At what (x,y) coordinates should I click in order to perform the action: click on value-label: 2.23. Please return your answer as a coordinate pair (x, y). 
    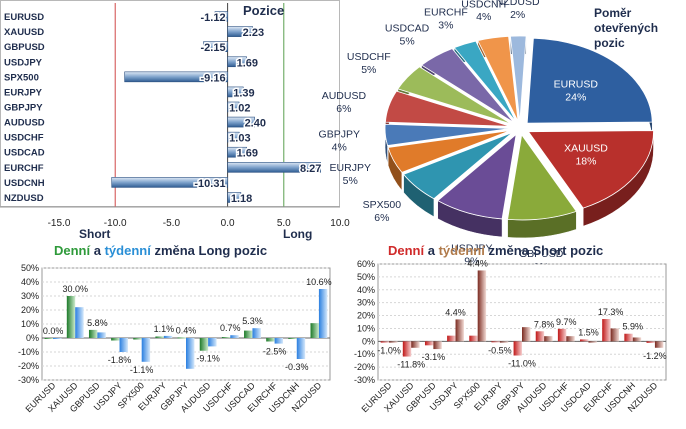
    Looking at the image, I should click on (253, 33).